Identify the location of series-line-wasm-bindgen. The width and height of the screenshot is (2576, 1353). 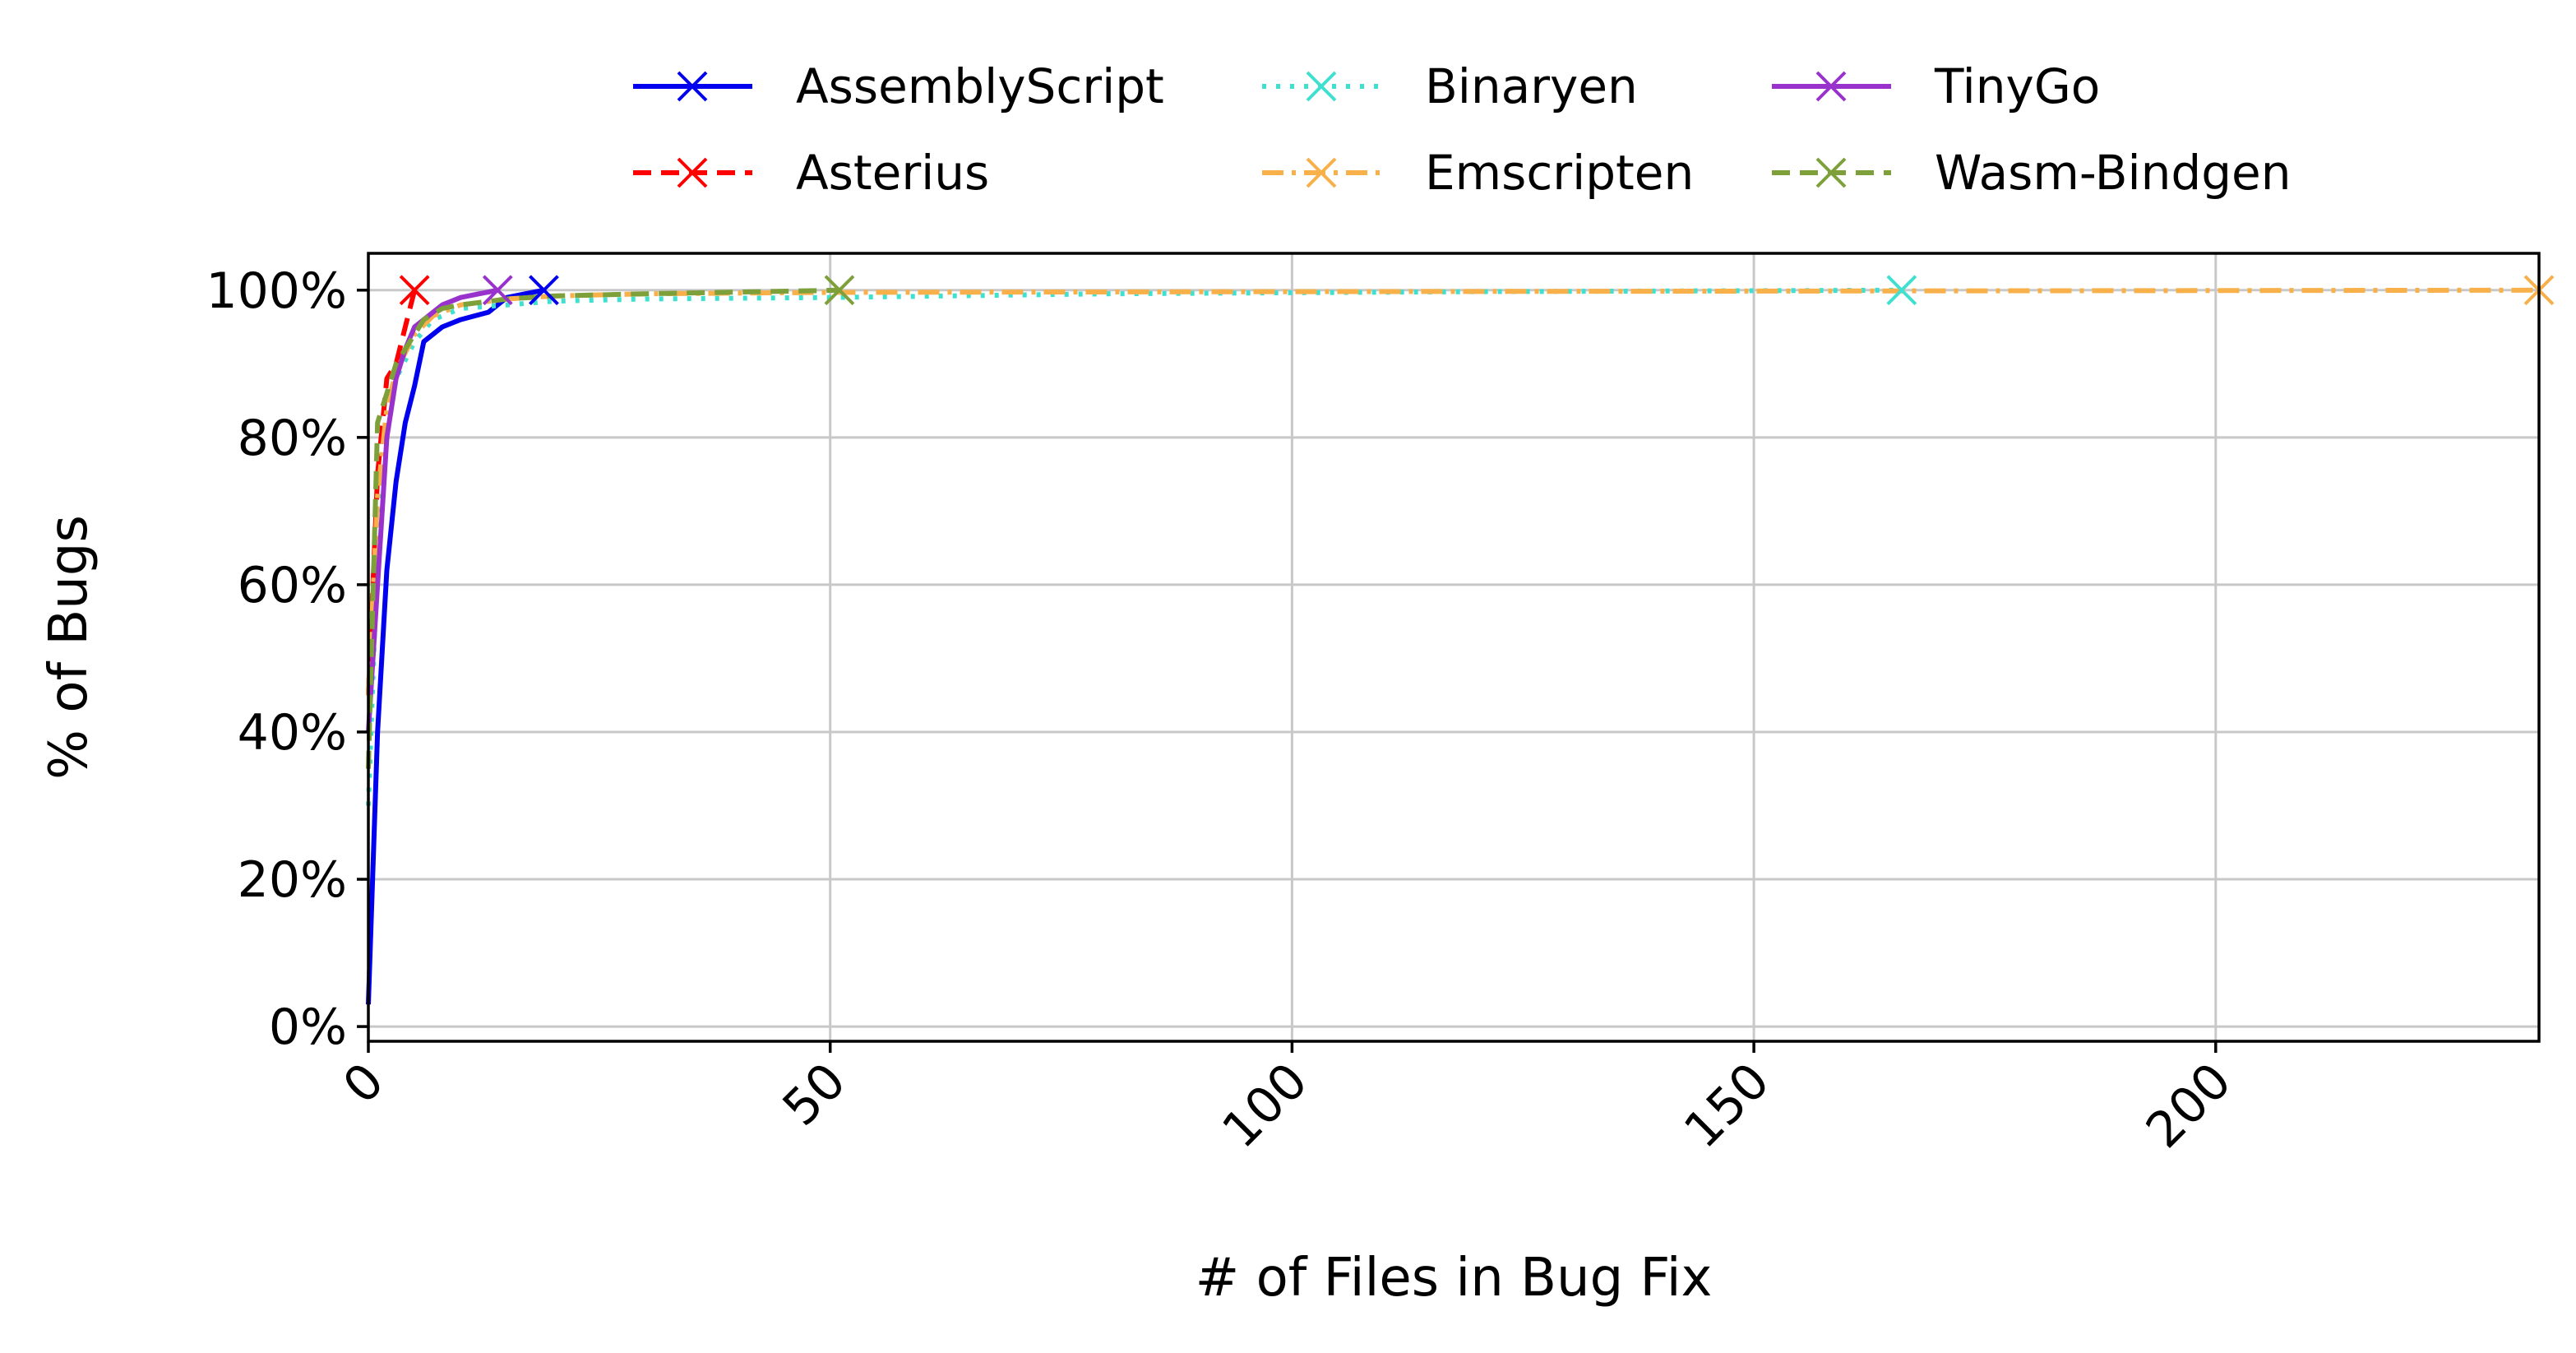
(602, 528).